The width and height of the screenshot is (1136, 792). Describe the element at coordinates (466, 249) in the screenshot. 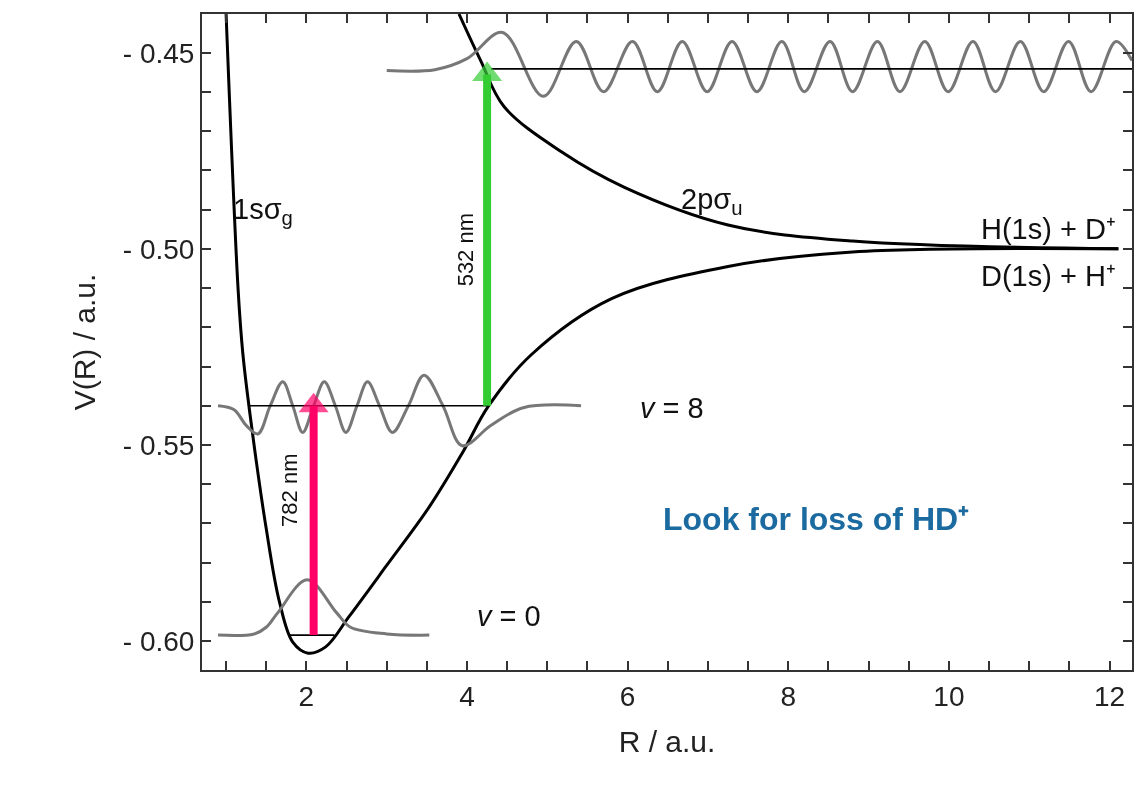

I see `annotation: 532 nm` at that location.